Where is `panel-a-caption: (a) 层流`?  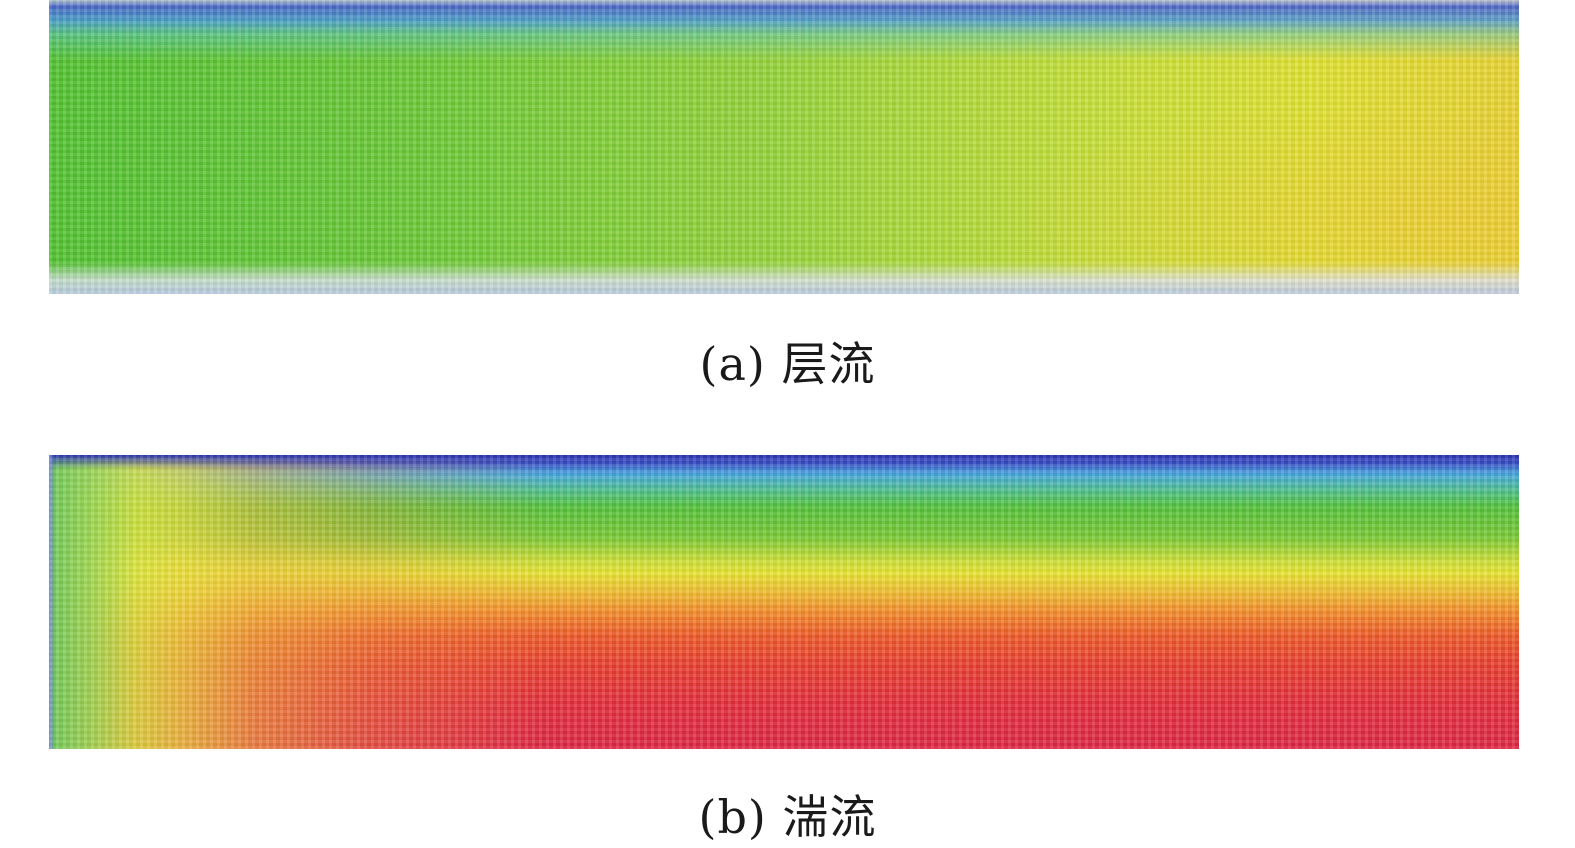 panel-a-caption: (a) 层流 is located at coordinates (787, 364).